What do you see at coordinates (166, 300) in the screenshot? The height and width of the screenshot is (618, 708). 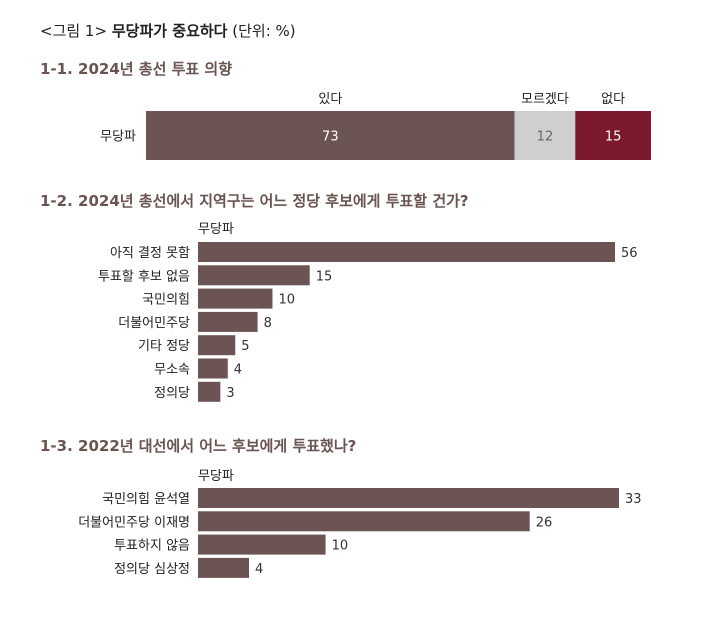 I see `category-label: 국민의힘` at bounding box center [166, 300].